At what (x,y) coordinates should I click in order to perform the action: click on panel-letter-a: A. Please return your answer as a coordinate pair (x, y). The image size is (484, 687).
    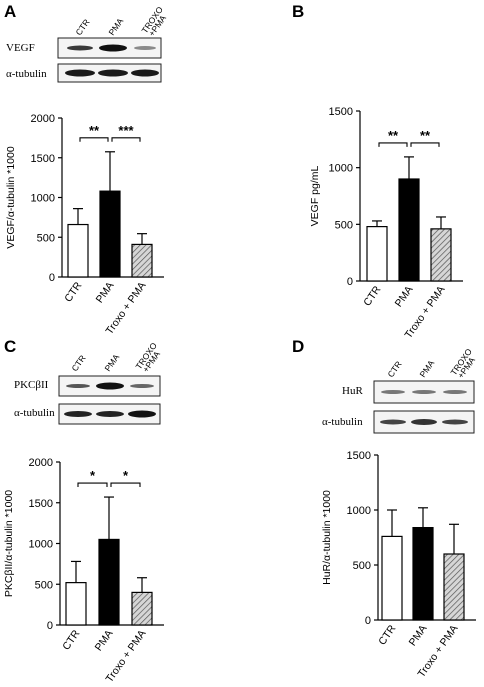
    Looking at the image, I should click on (10, 11).